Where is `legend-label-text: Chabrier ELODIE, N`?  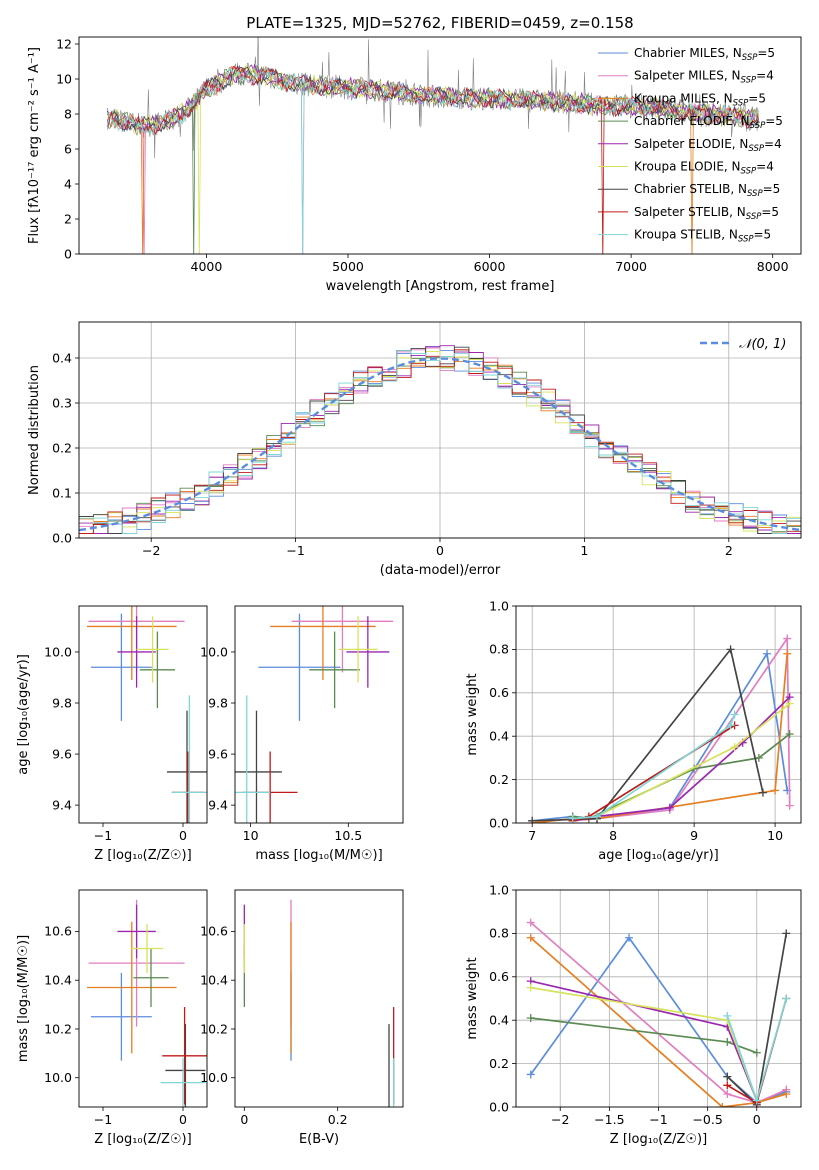
legend-label-text: Chabrier ELODIE, N is located at coordinates (692, 121).